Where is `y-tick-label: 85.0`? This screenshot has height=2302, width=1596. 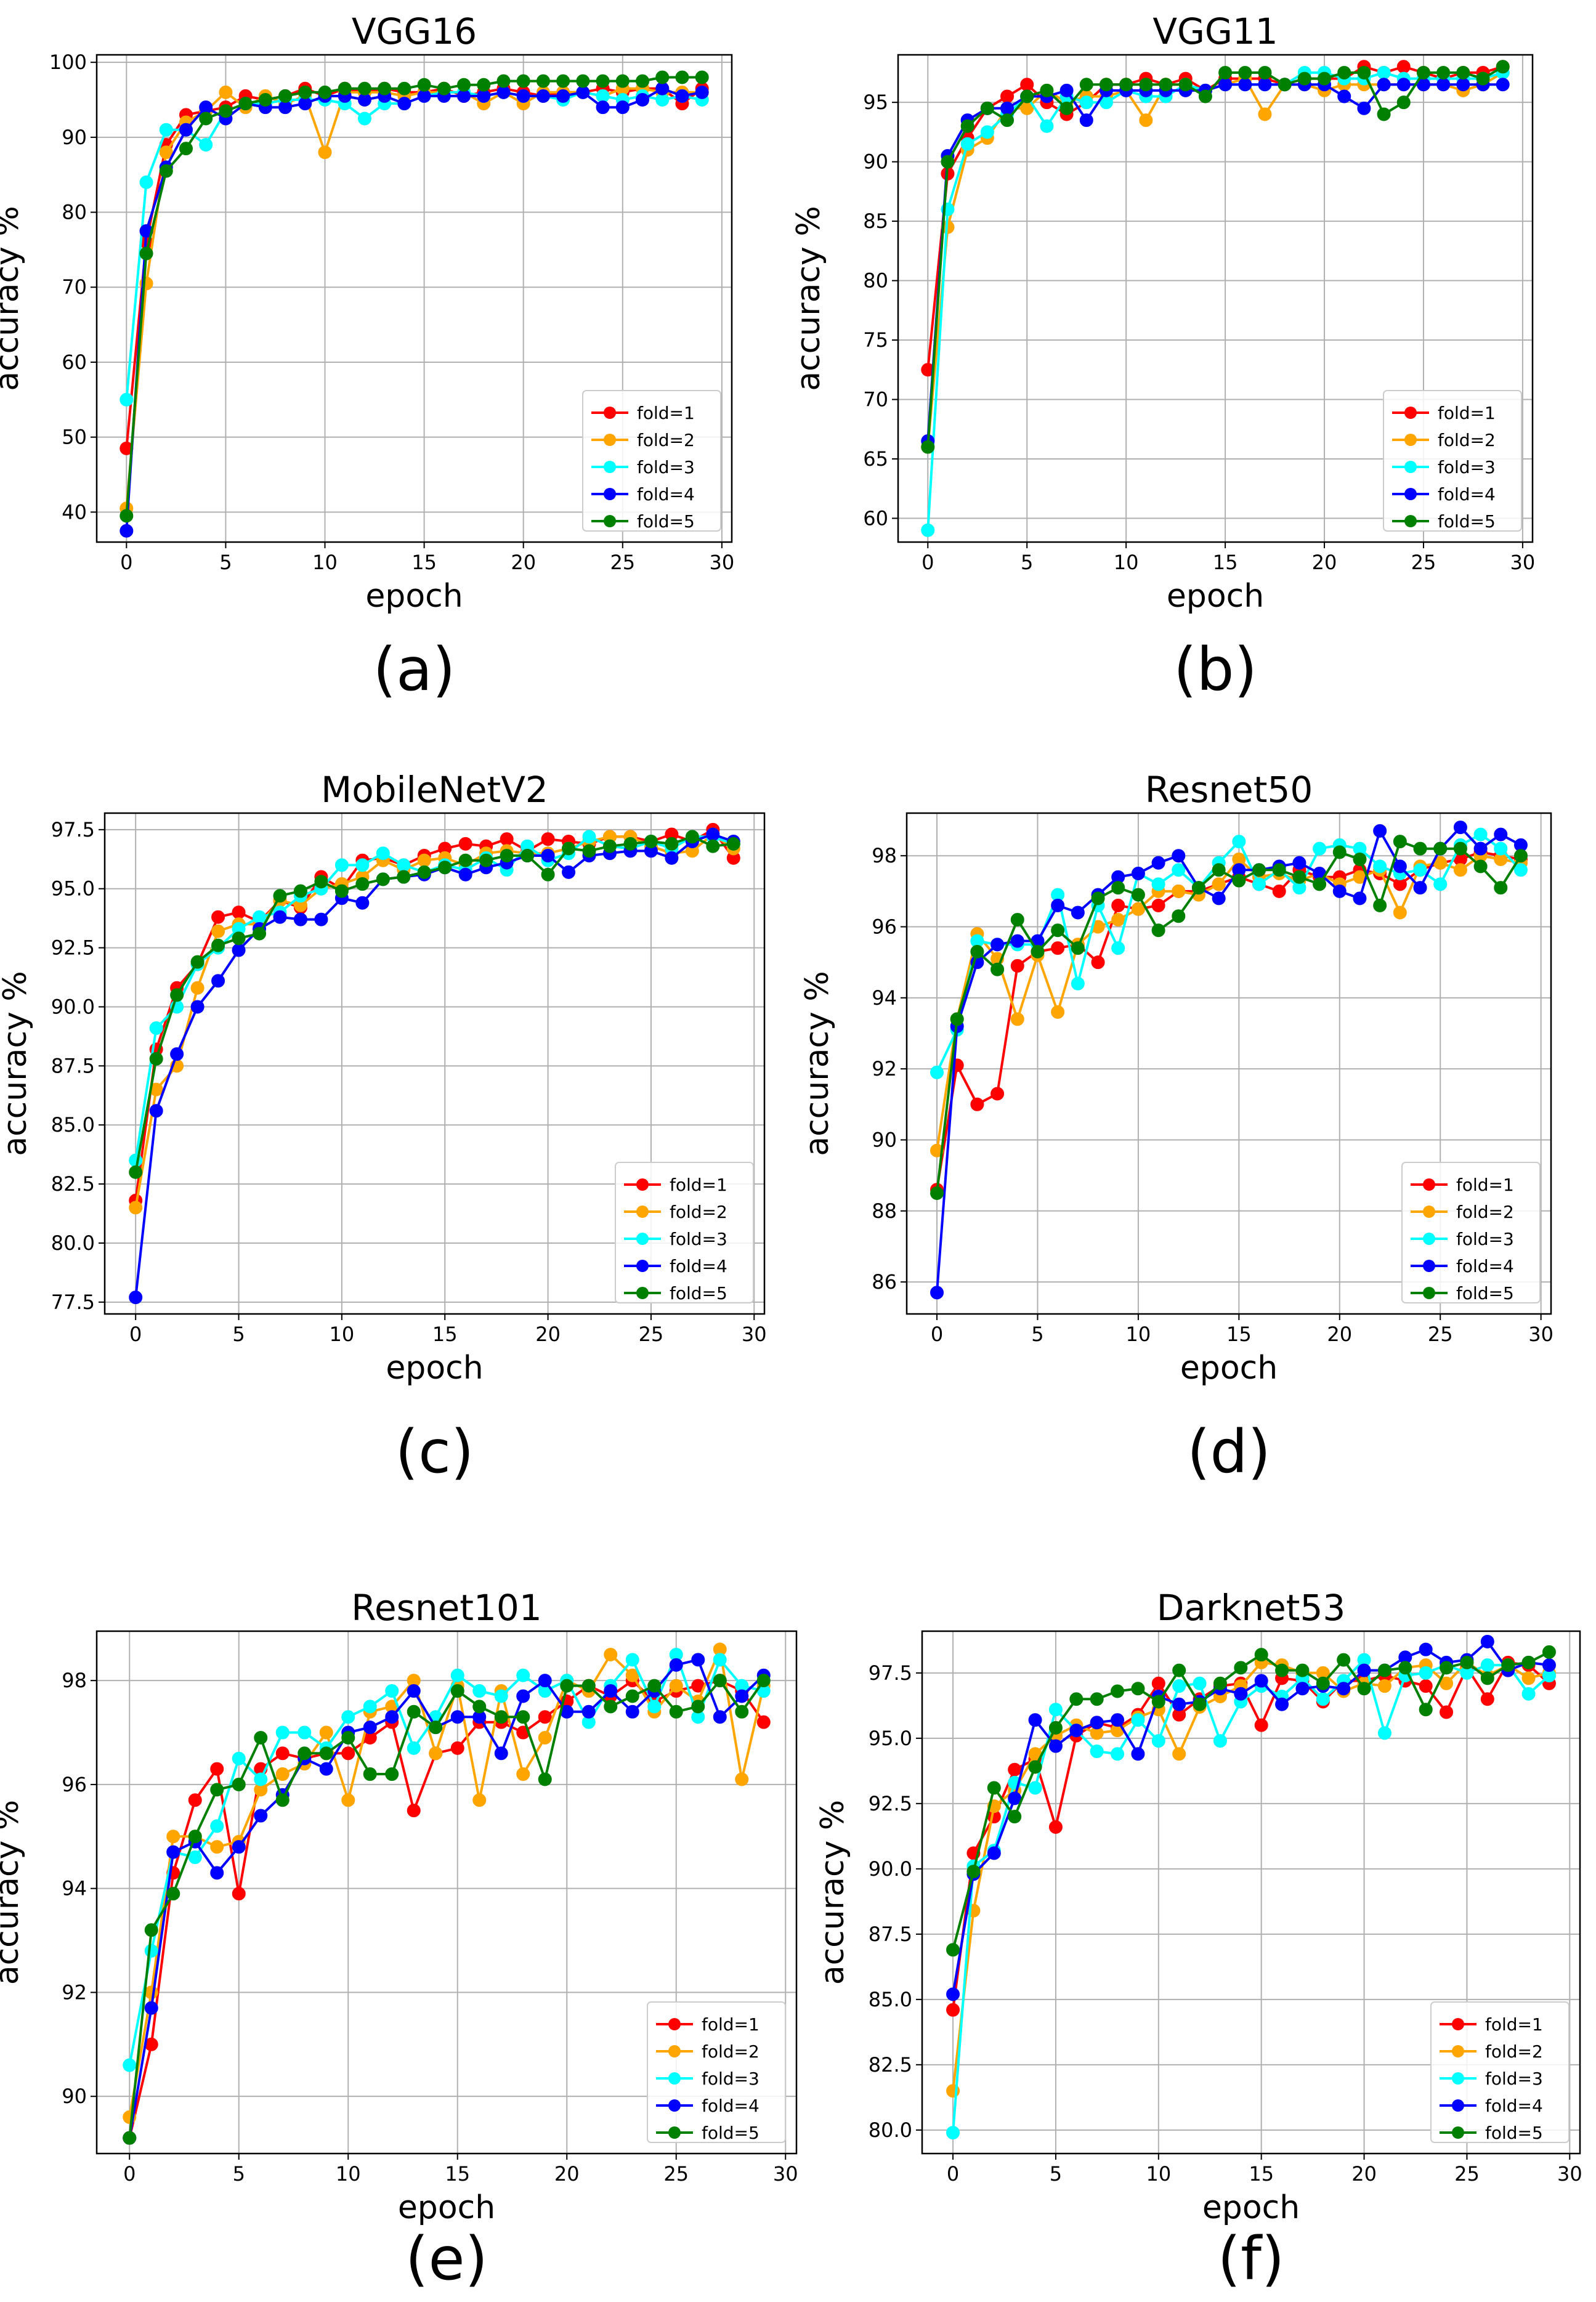
y-tick-label: 85.0 is located at coordinates (73, 1125).